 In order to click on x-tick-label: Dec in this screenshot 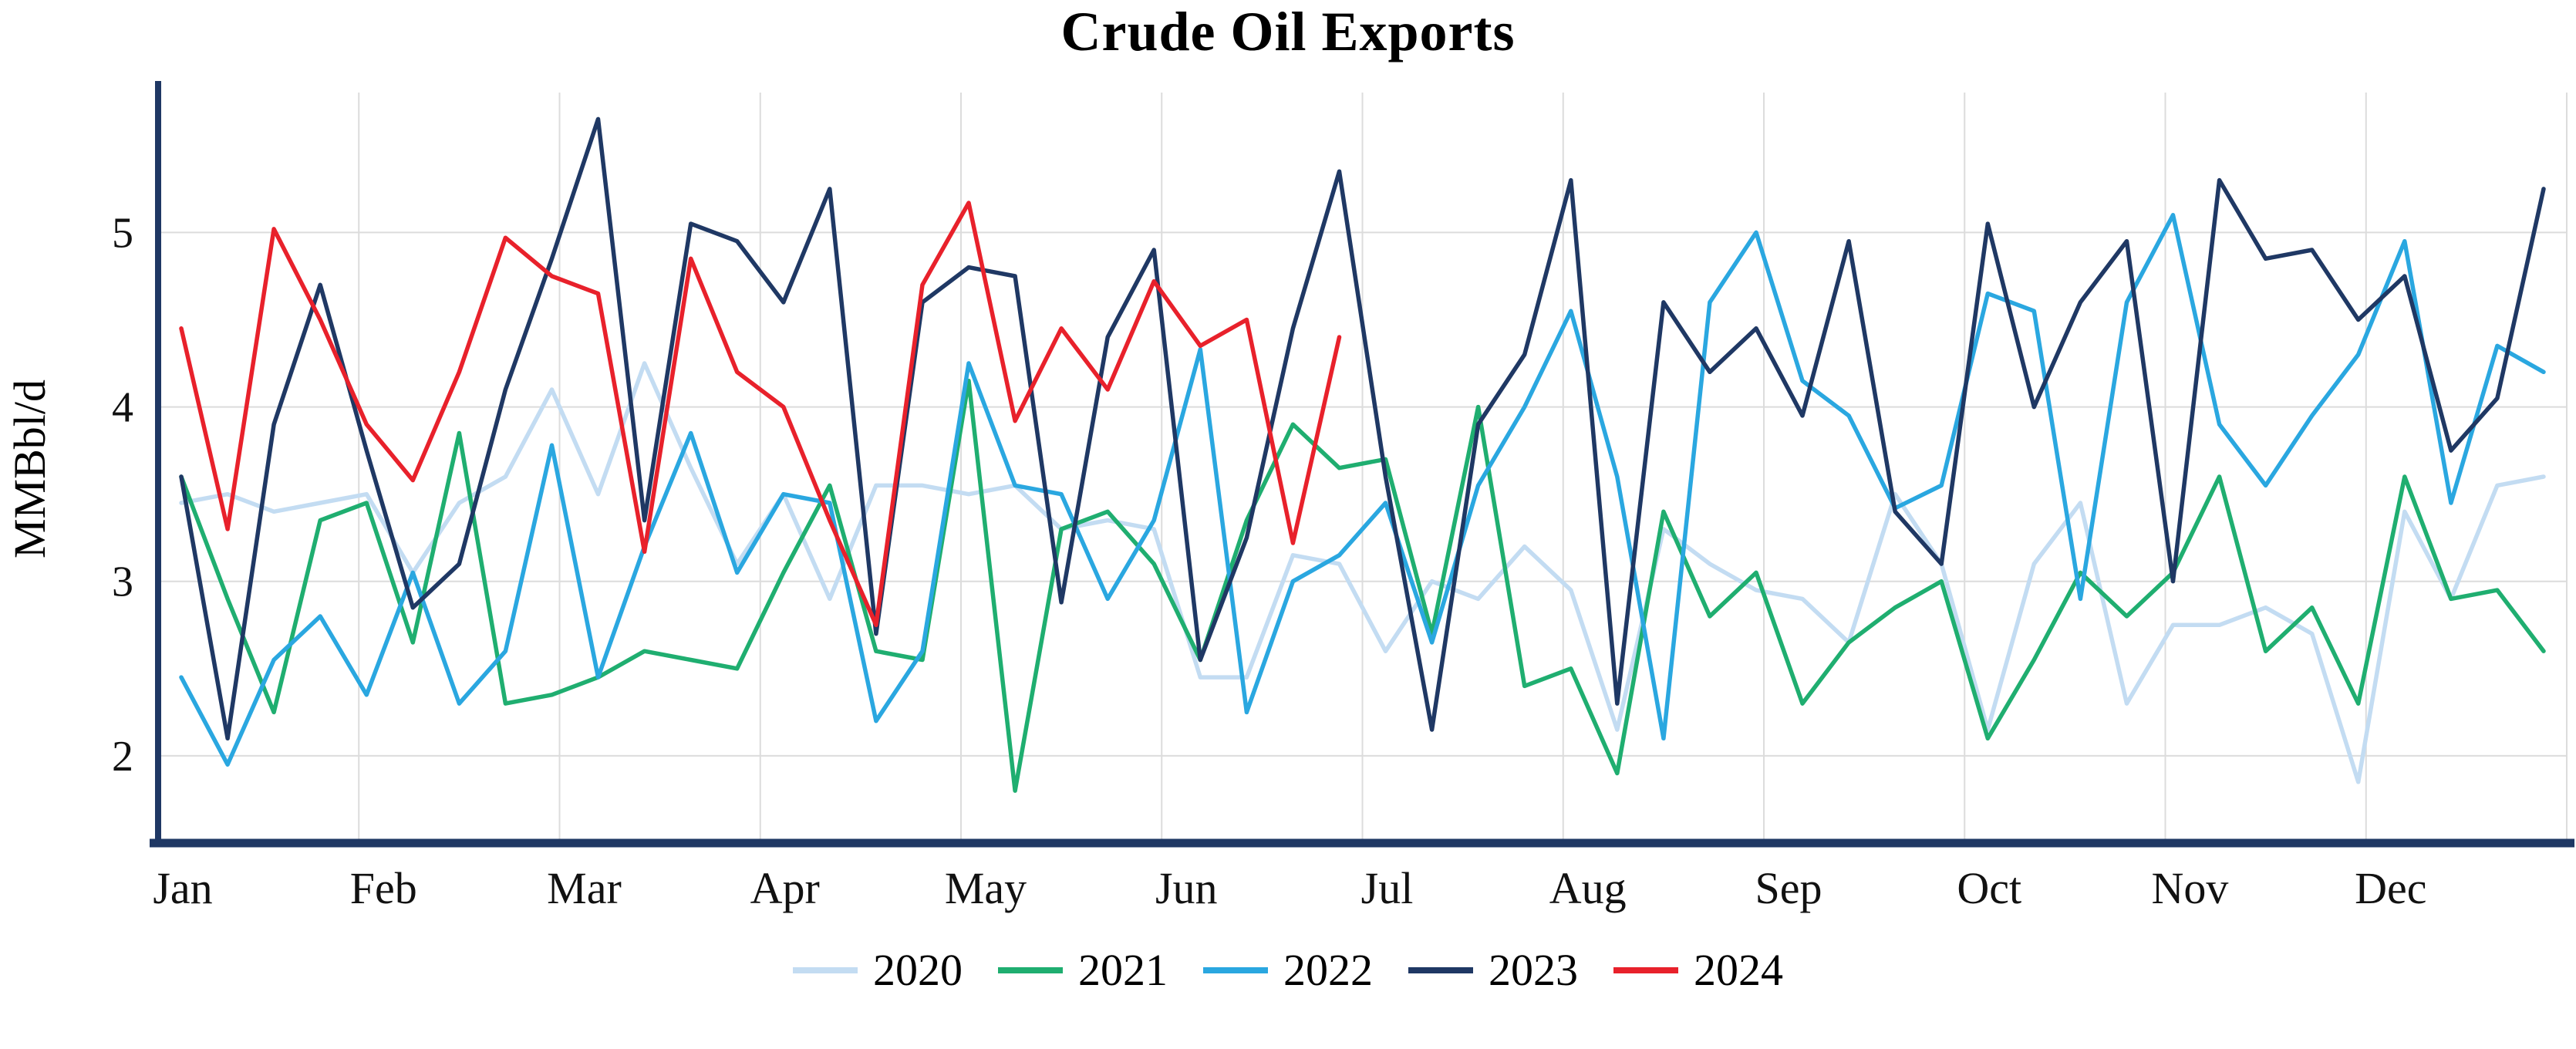, I will do `click(2390, 888)`.